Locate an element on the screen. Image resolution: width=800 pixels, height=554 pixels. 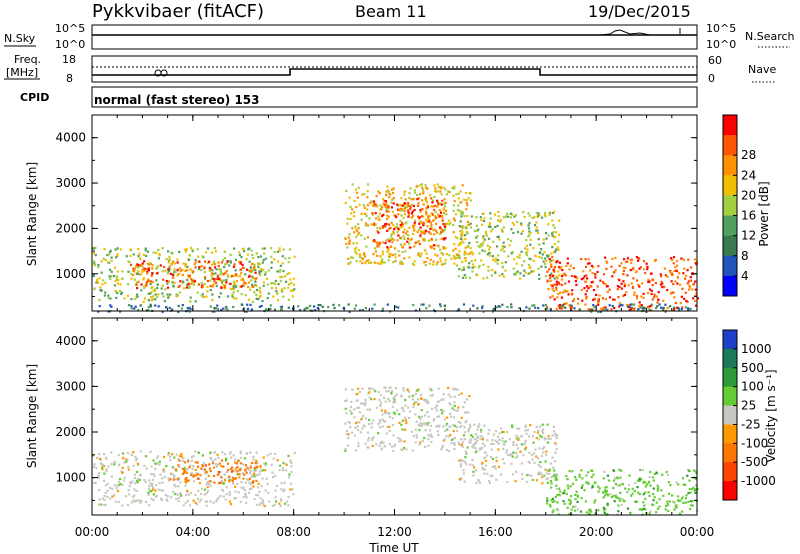
nsky-tick-bottom: 10^0 is located at coordinates (70, 44).